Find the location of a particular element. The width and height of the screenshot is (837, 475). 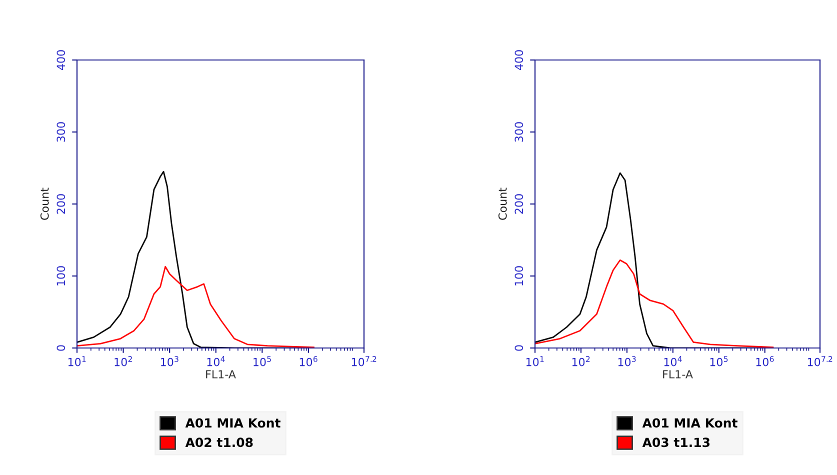

legend-label: A02 t1.08 is located at coordinates (219, 443).